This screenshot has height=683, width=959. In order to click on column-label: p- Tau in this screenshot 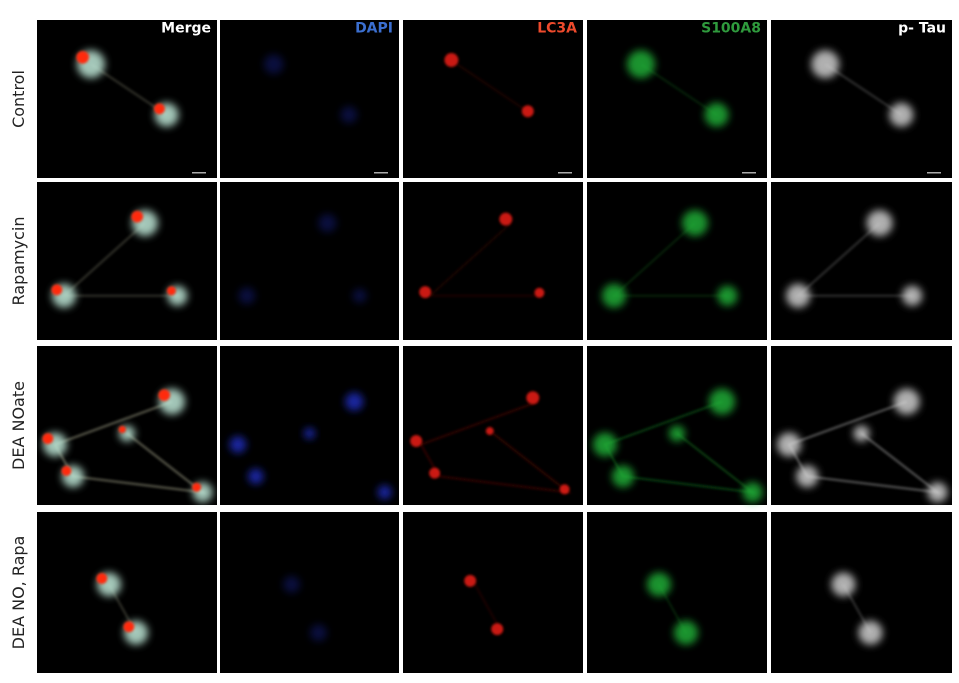, I will do `click(922, 29)`.